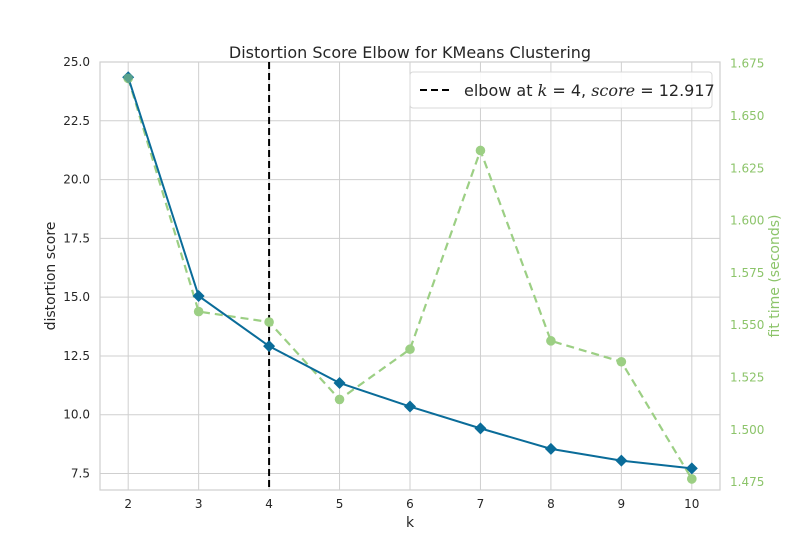  I want to click on y-tick-label: 20.0, so click(76, 180).